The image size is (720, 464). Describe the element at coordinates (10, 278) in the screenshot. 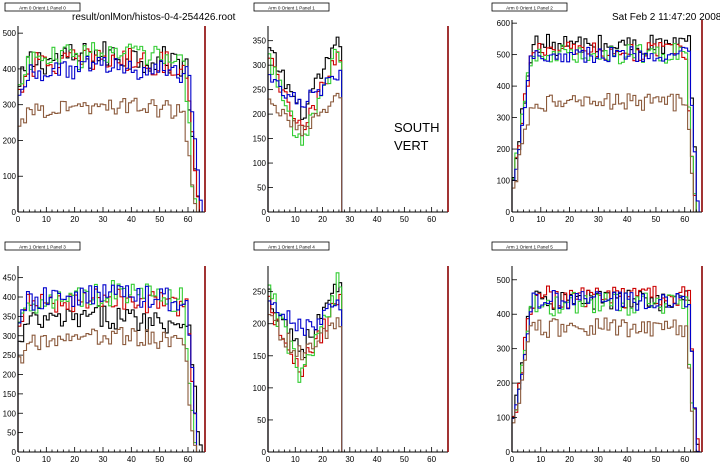

I see `y-tick-label: 450` at that location.